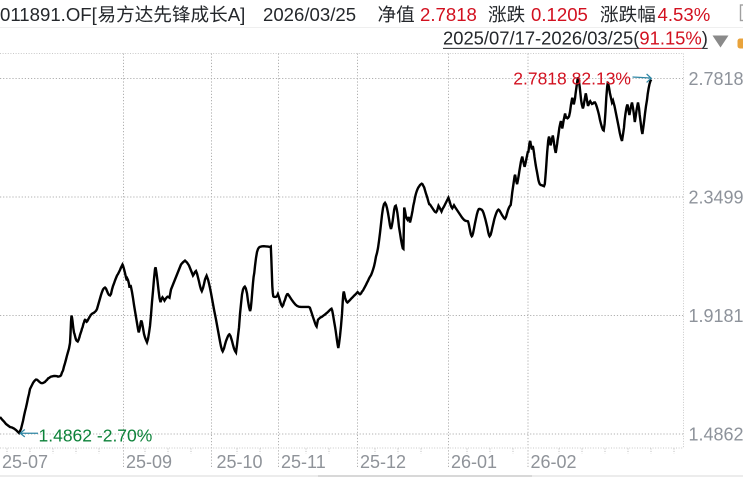  I want to click on svg-text: 25-12, so click(383, 462).